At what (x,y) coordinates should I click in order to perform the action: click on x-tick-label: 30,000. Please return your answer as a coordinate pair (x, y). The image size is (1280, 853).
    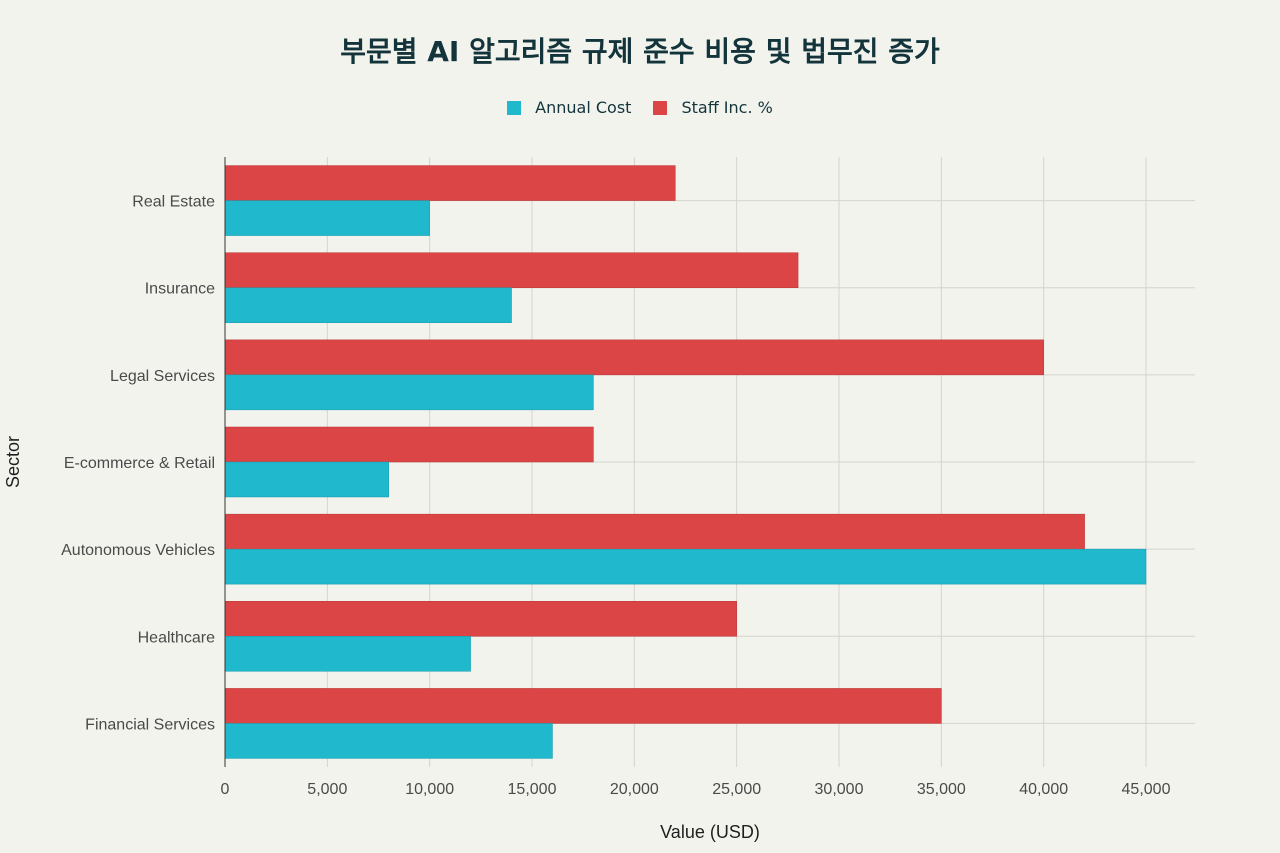
    Looking at the image, I should click on (839, 789).